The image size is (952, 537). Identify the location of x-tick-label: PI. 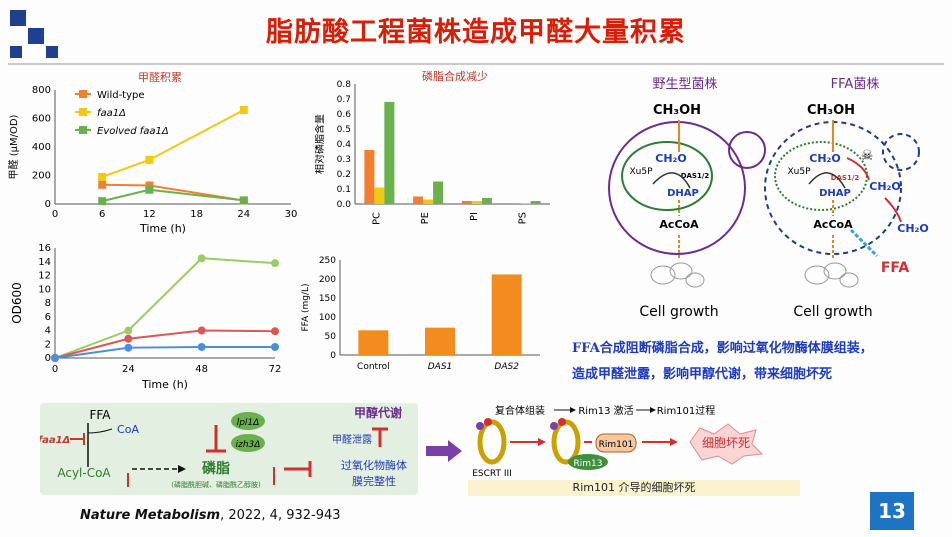
(474, 216).